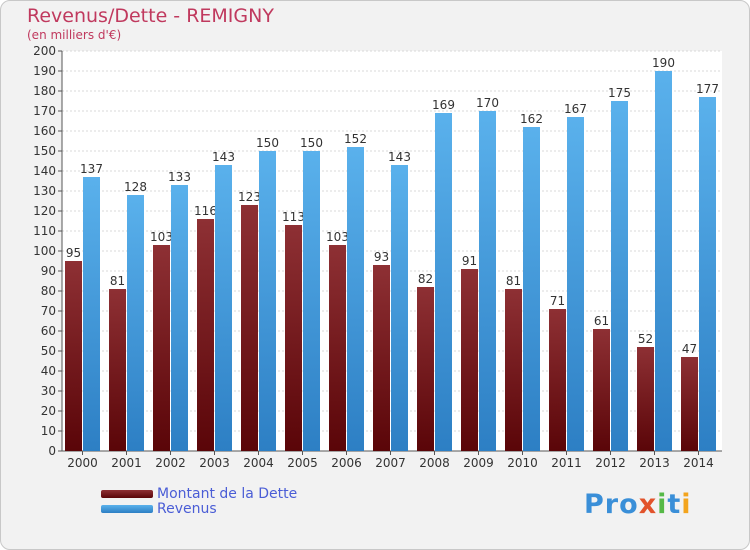  Describe the element at coordinates (135, 187) in the screenshot. I see `revenue-value-label: 128` at that location.